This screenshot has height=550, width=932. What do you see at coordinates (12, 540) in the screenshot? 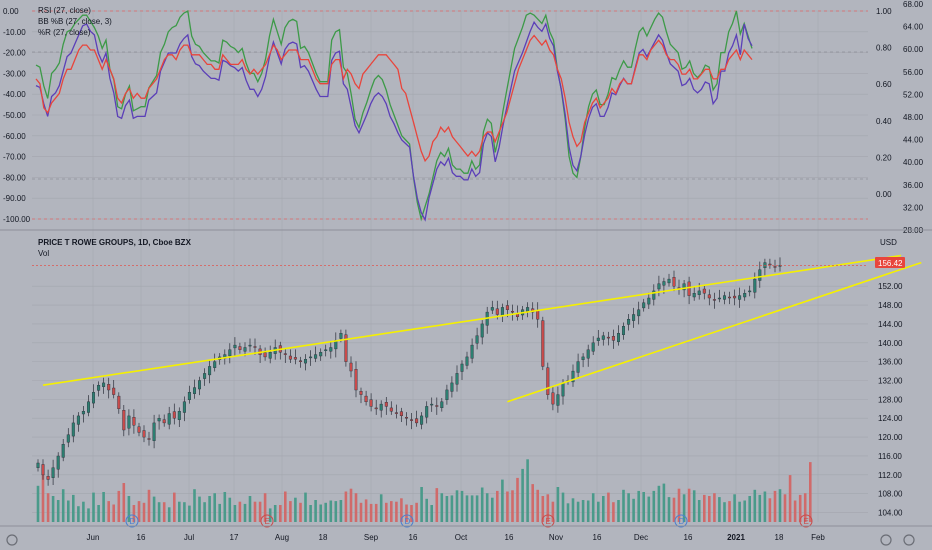
I see `timezone-icon` at bounding box center [12, 540].